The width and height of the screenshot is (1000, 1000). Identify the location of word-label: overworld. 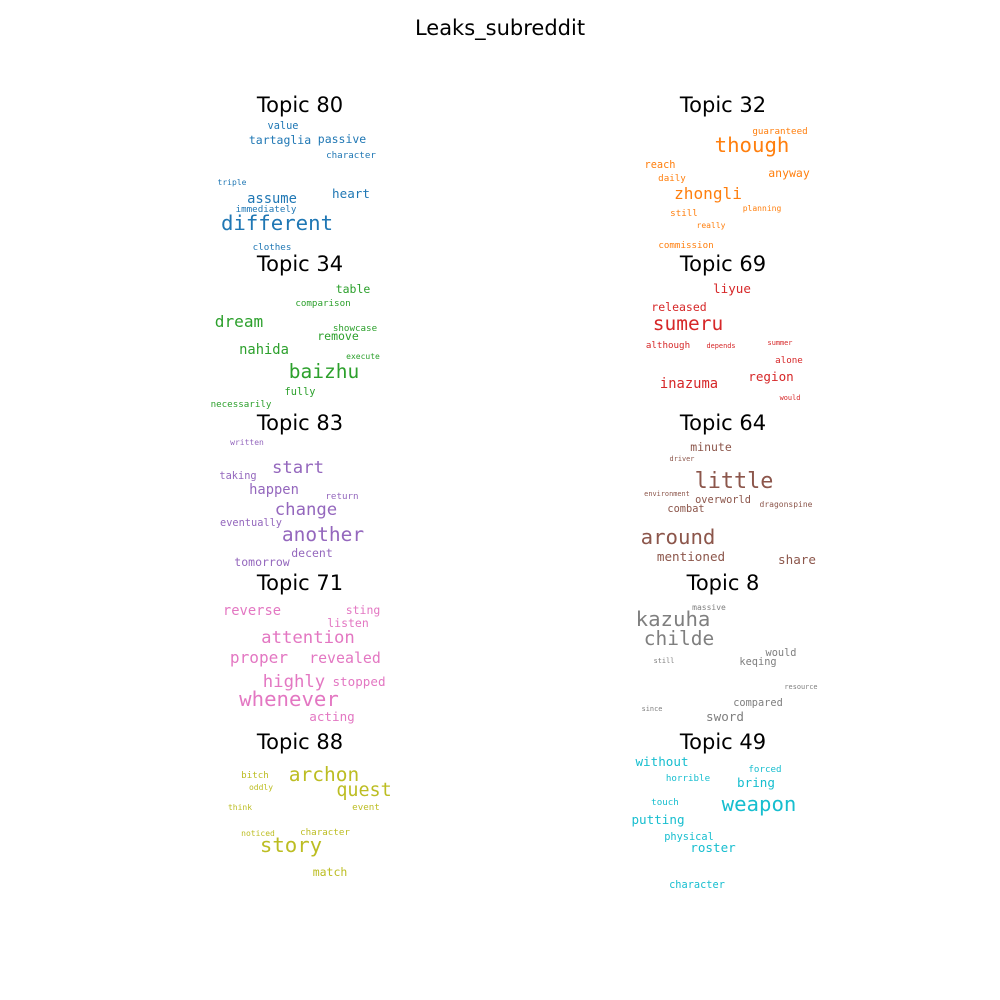
(723, 500).